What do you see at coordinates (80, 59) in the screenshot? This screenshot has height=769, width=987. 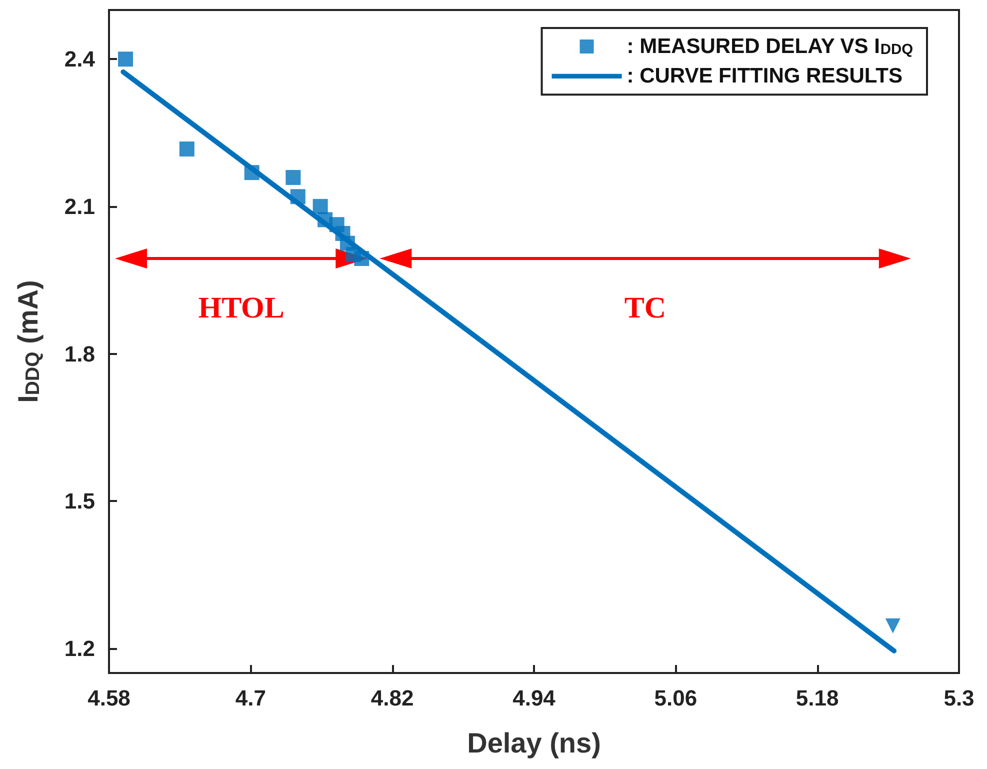 I see `y-tick-label: 2.4` at bounding box center [80, 59].